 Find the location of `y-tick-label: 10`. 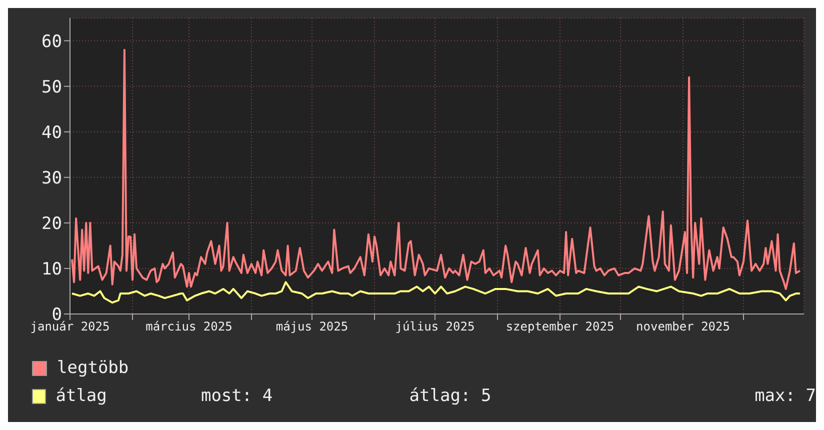

y-tick-label: 10 is located at coordinates (52, 269).